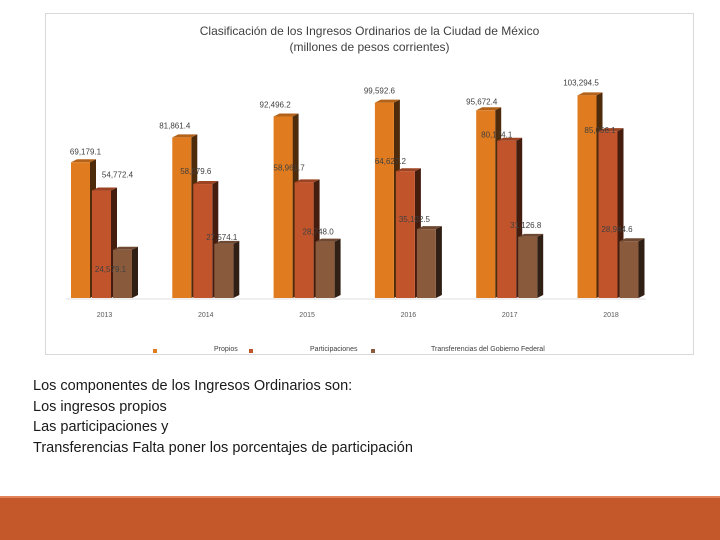 The height and width of the screenshot is (540, 720). Describe the element at coordinates (488, 349) in the screenshot. I see `legend-label-transferencias: Transferencias del Gobierno Federal` at that location.